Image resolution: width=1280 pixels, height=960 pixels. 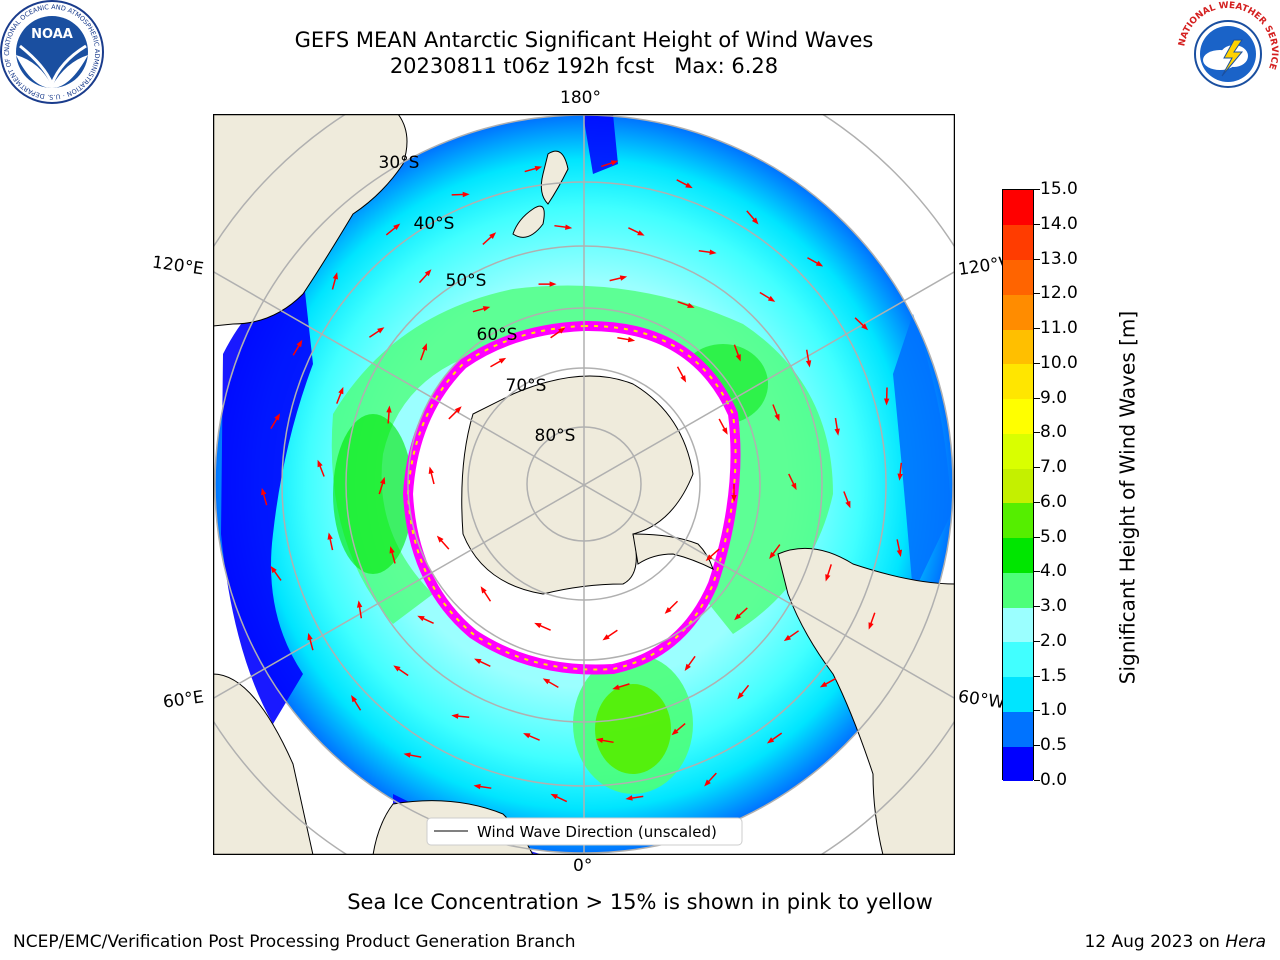 I want to click on map-legend: Wind Wave Direction (unscaled), so click(x=584, y=831).